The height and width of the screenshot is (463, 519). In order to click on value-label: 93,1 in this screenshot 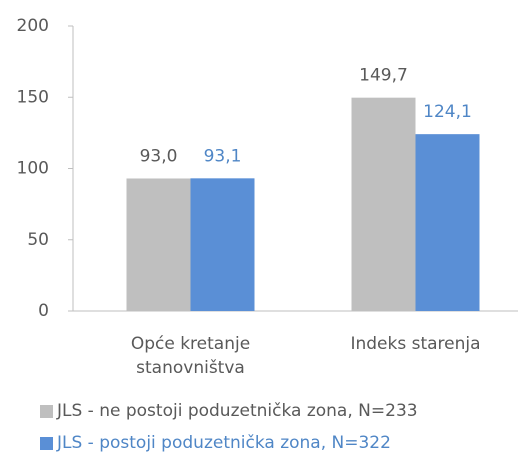, I will do `click(223, 156)`.